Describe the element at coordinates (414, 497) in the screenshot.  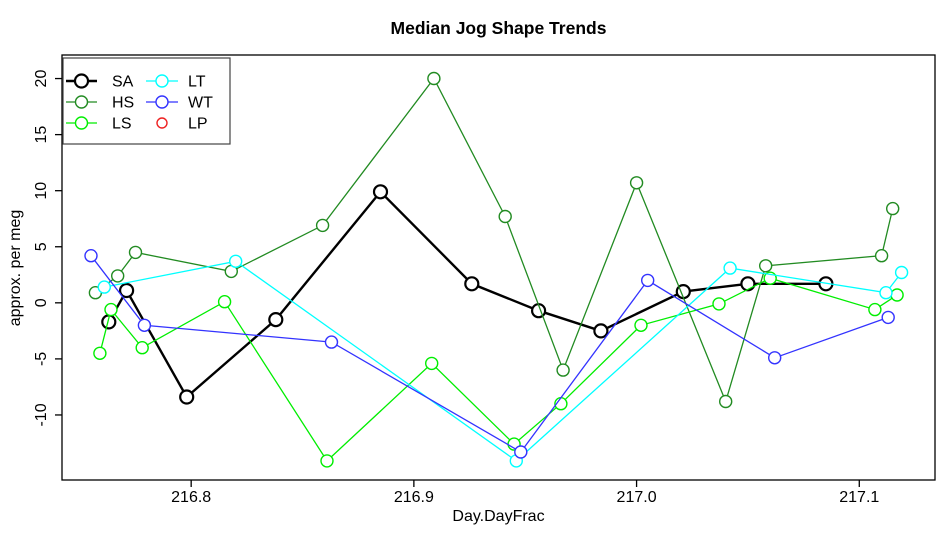
I see `x-axis-tick-label: 216.9` at that location.